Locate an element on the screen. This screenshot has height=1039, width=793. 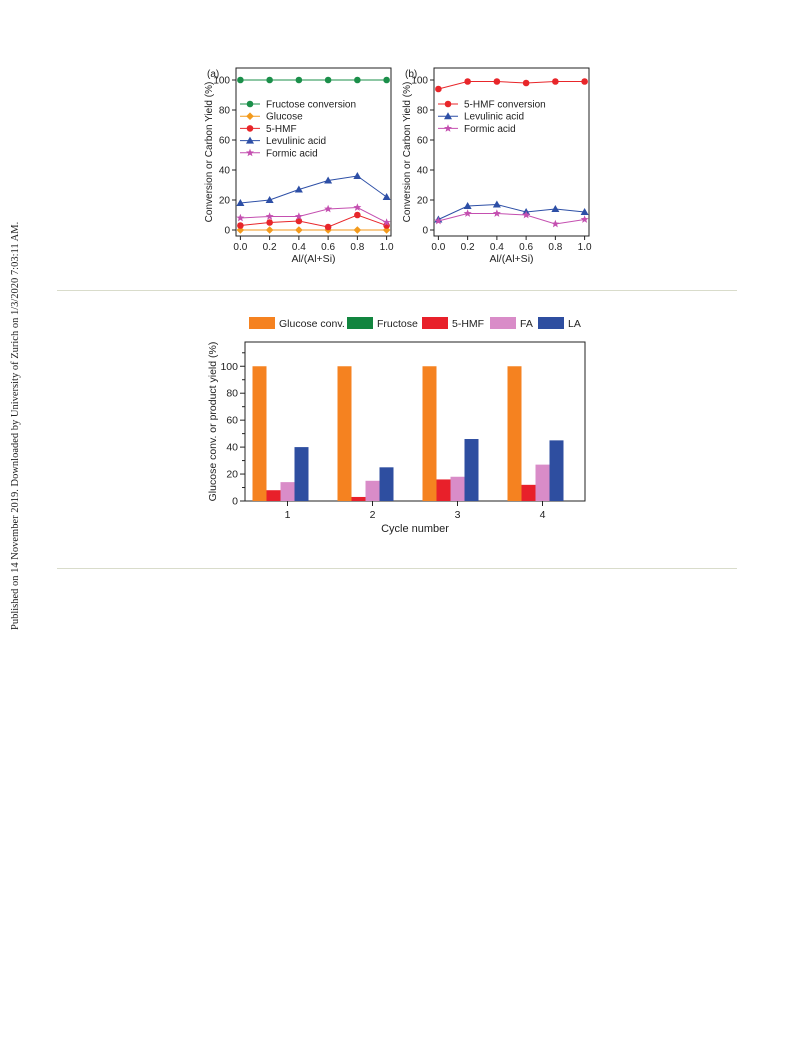
series-5-hmf-conversion is located at coordinates (511, 85).